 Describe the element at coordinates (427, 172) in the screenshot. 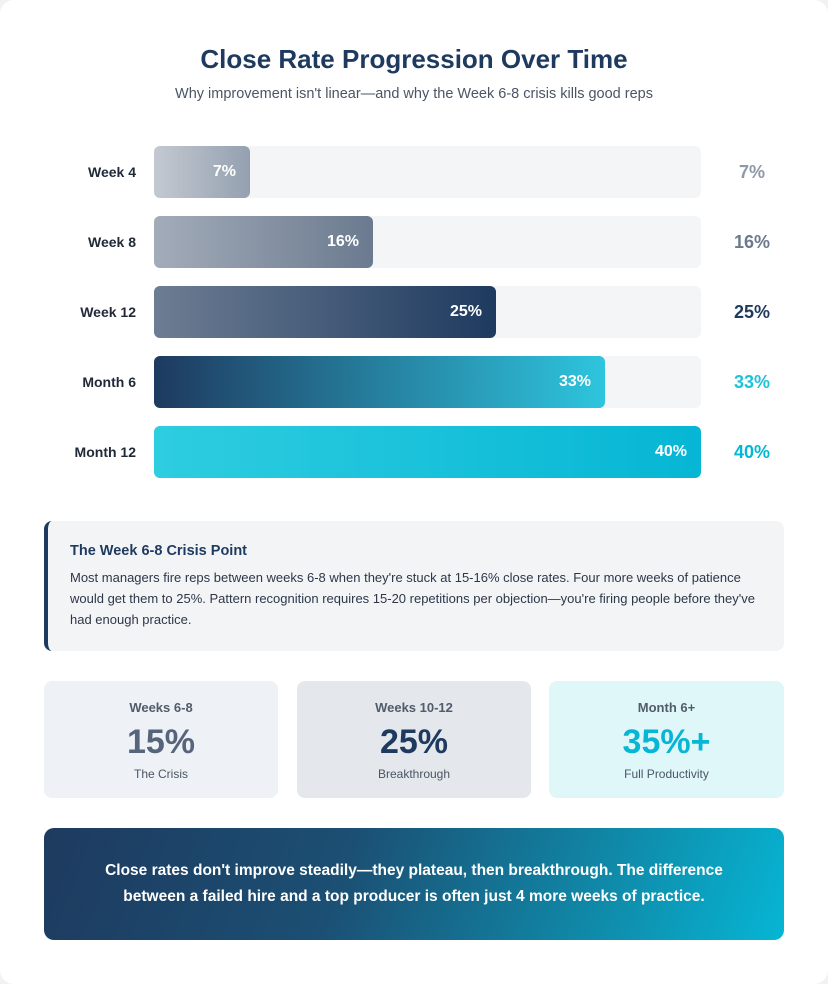

I see `bar-track: 7%` at that location.